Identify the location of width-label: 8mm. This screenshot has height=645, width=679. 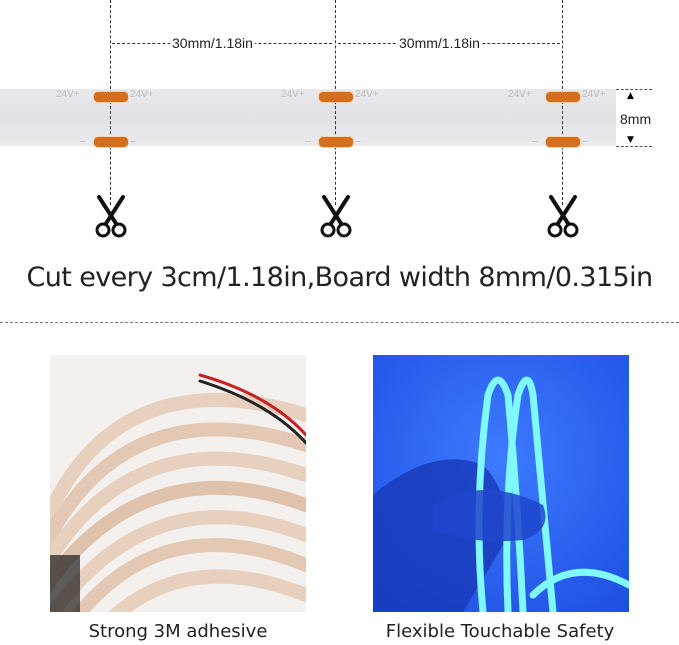
(636, 119).